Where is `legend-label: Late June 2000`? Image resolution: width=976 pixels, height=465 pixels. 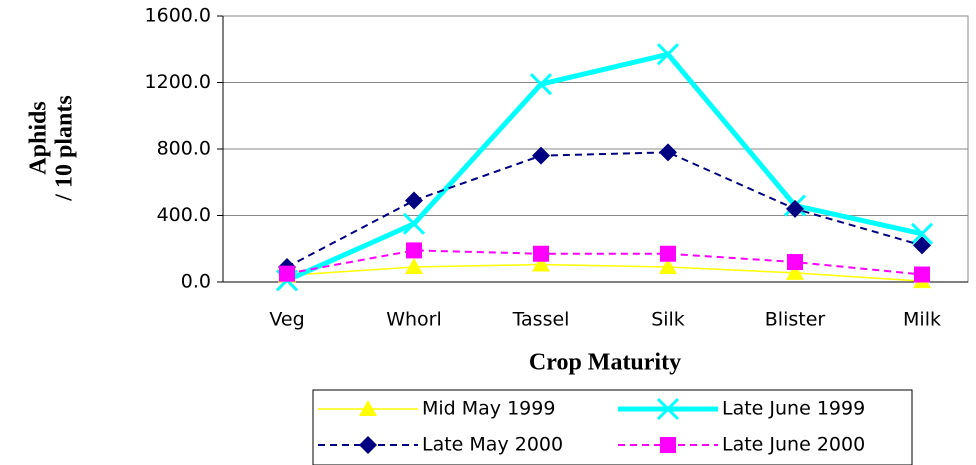 legend-label: Late June 2000 is located at coordinates (793, 445).